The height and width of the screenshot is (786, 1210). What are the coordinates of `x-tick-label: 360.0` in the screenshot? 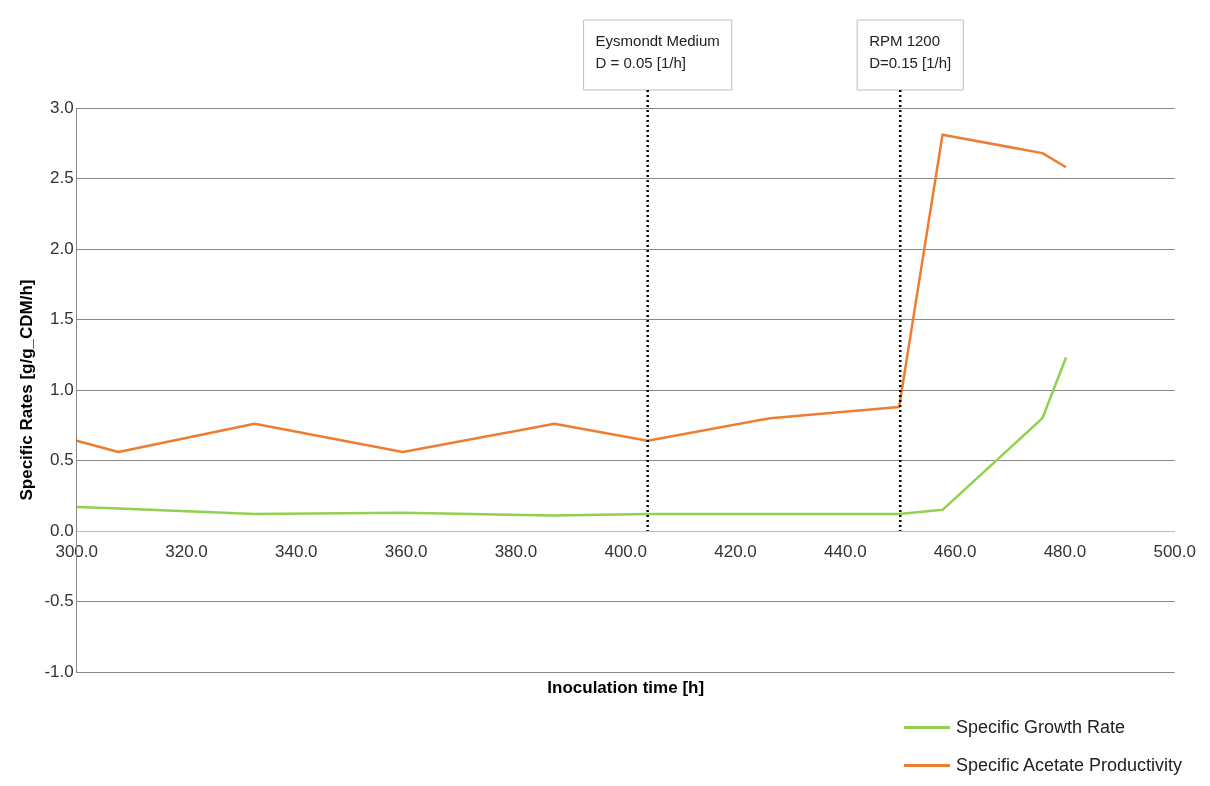 It's located at (406, 551).